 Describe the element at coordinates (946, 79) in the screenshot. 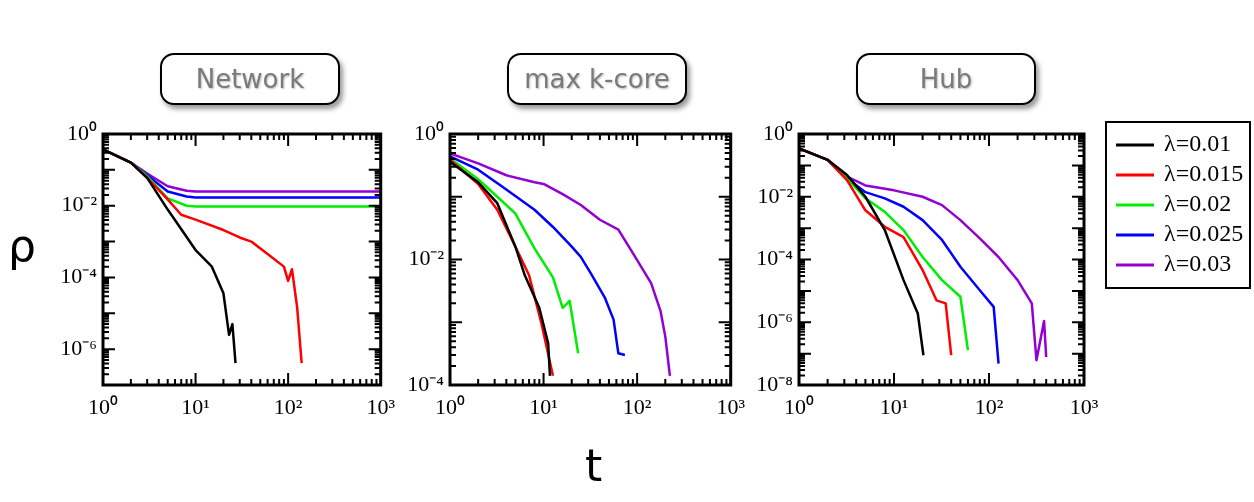

I see `chart-title: Hub` at that location.